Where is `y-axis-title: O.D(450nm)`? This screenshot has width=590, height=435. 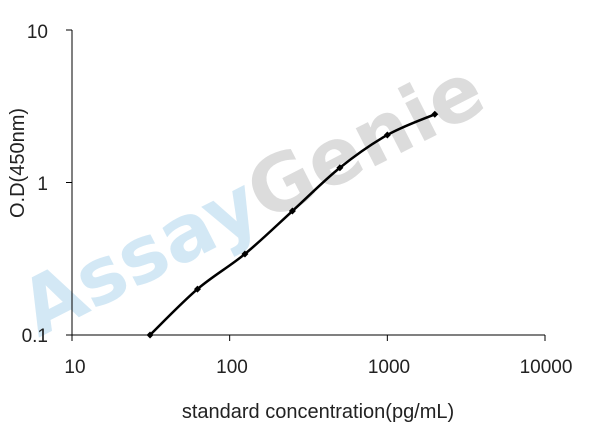 y-axis-title: O.D(450nm) is located at coordinates (18, 163).